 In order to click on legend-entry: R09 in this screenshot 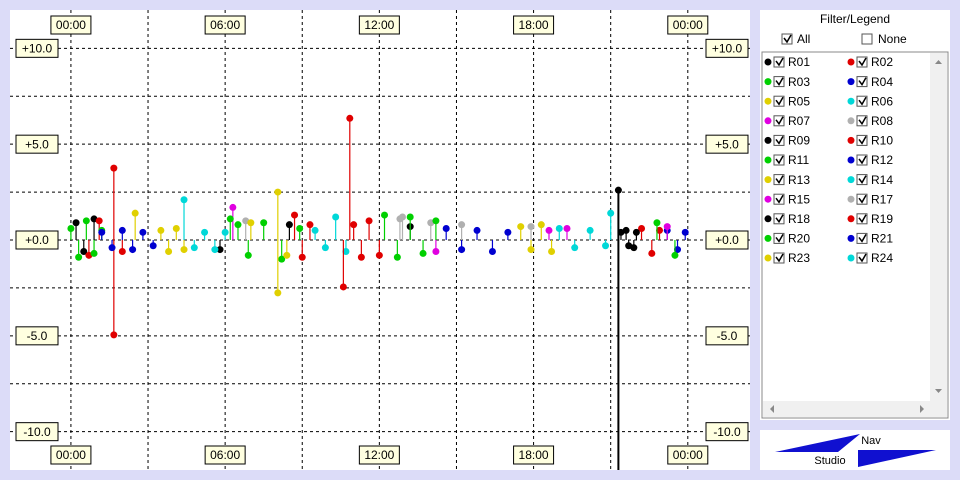, I will do `click(787, 141)`.